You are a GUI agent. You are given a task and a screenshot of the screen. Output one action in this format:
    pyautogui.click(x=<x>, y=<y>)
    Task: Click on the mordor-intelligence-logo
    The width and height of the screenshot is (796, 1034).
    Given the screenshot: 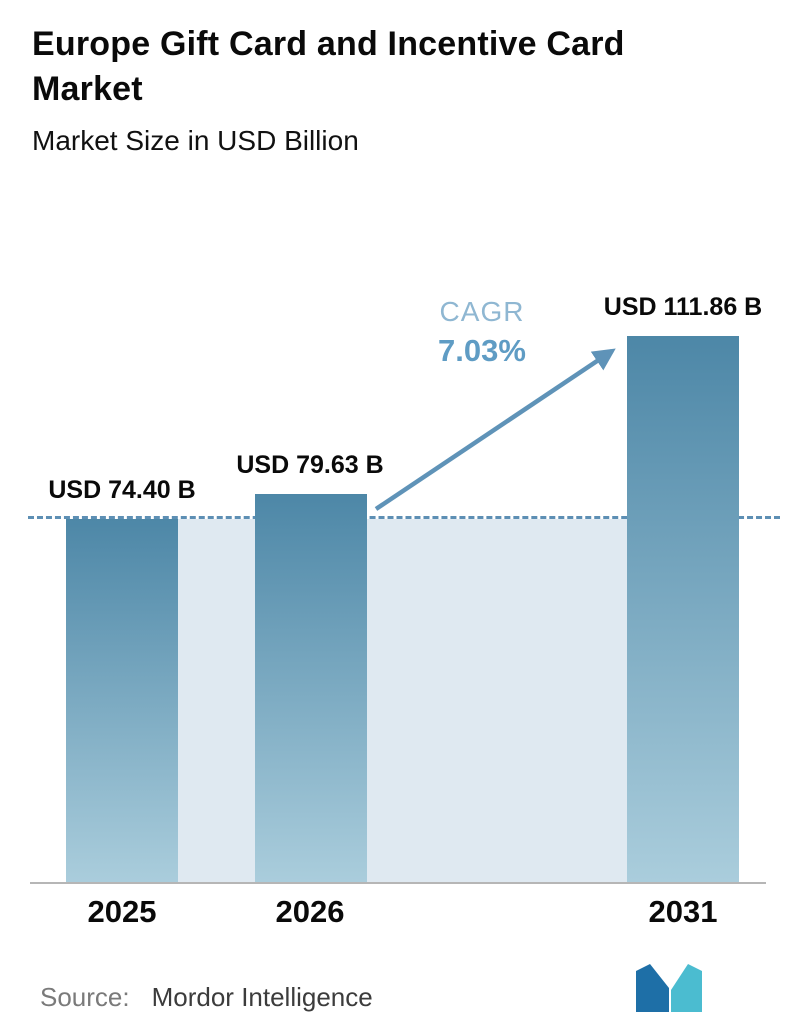 What is the action you would take?
    pyautogui.click(x=669, y=988)
    